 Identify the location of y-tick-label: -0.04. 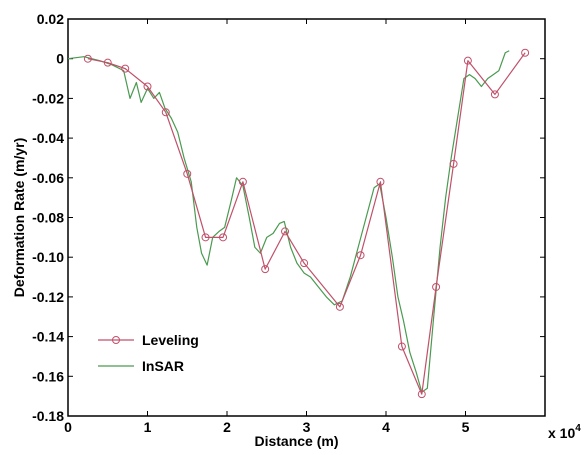
(48, 138).